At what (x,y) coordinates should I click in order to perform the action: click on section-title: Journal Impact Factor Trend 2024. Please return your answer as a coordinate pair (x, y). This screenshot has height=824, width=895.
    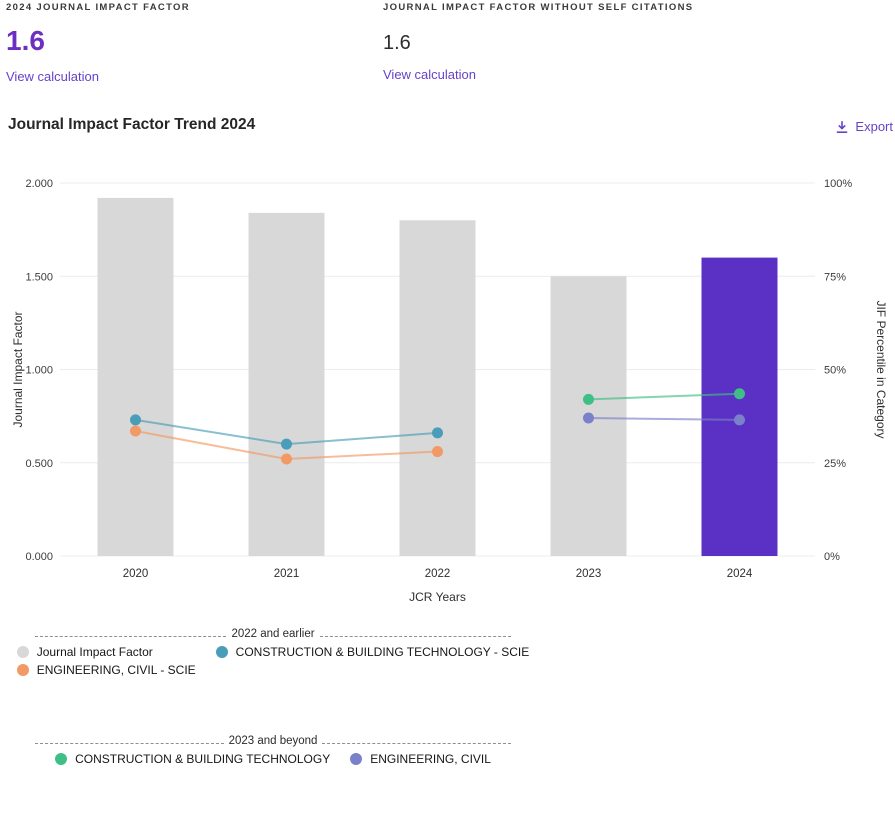
    Looking at the image, I should click on (132, 124).